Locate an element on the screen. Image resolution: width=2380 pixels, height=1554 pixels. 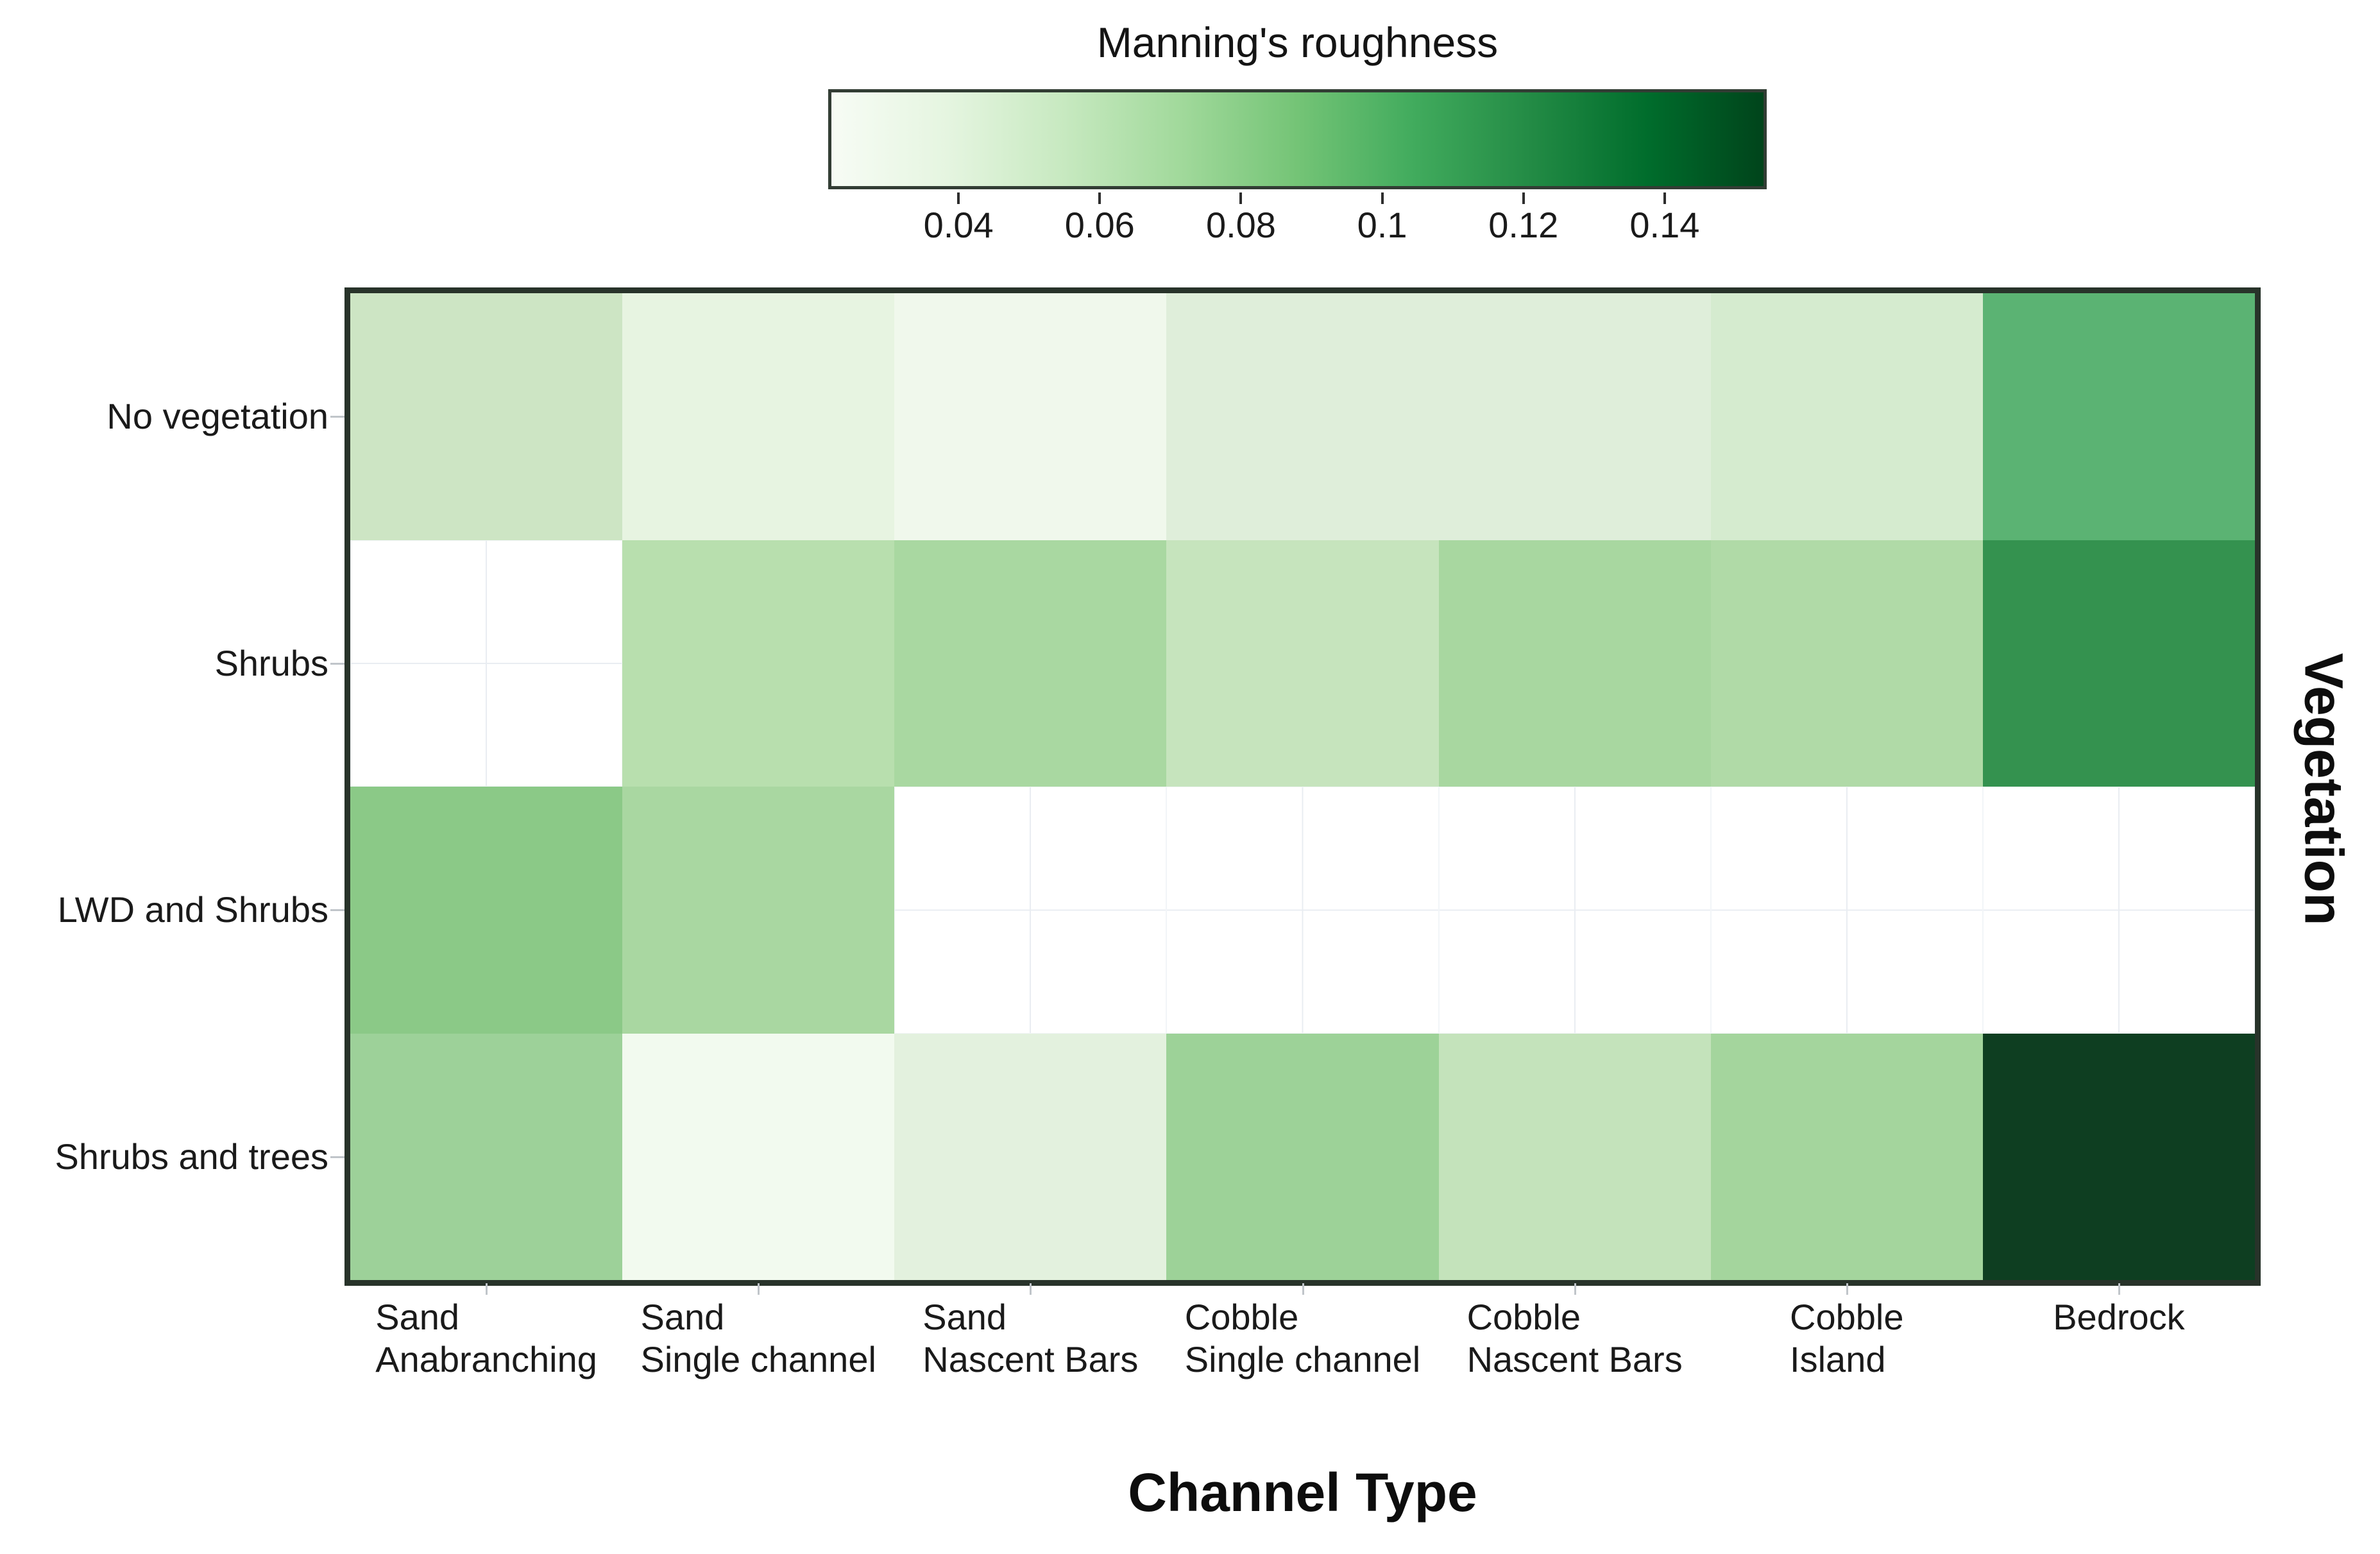
heatmap-cell-r2c1 is located at coordinates (758, 910).